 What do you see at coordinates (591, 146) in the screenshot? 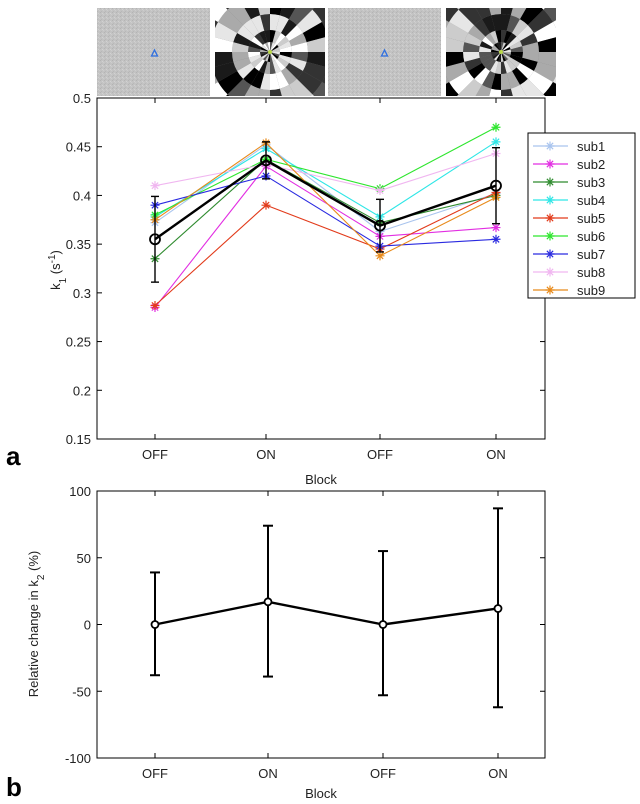
I see `legend-label: sub1` at bounding box center [591, 146].